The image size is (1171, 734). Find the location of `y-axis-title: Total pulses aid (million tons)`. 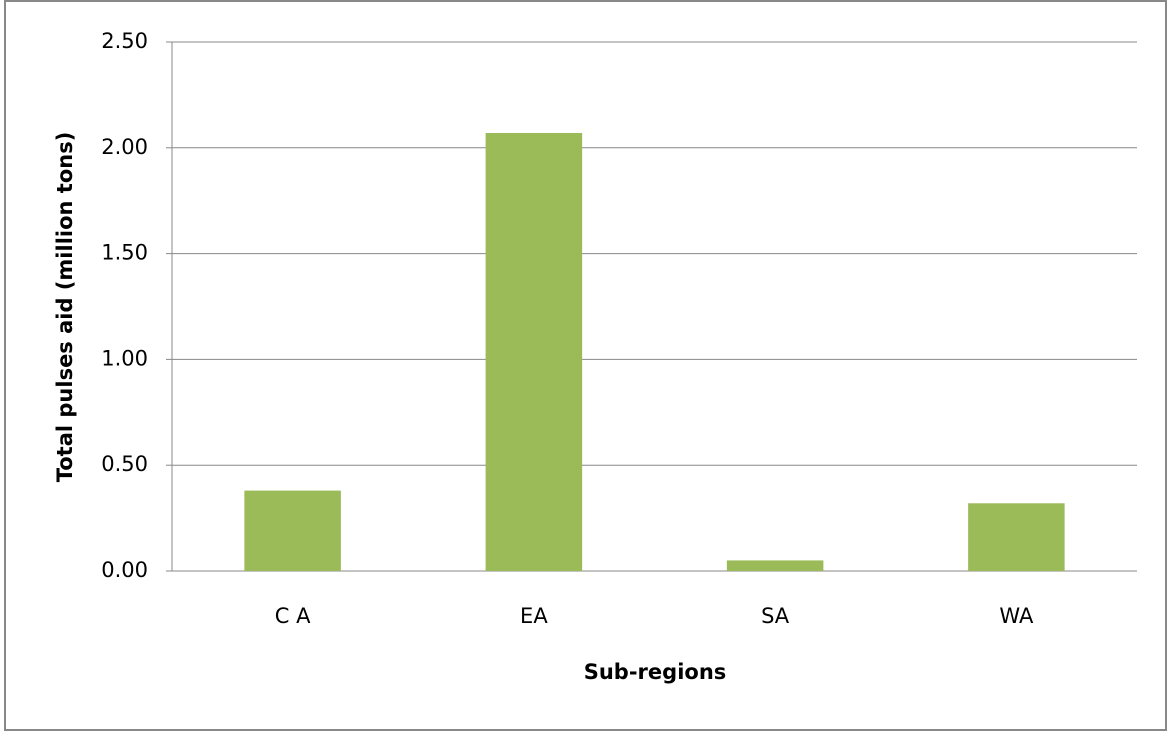

y-axis-title: Total pulses aid (million tons) is located at coordinates (65, 307).